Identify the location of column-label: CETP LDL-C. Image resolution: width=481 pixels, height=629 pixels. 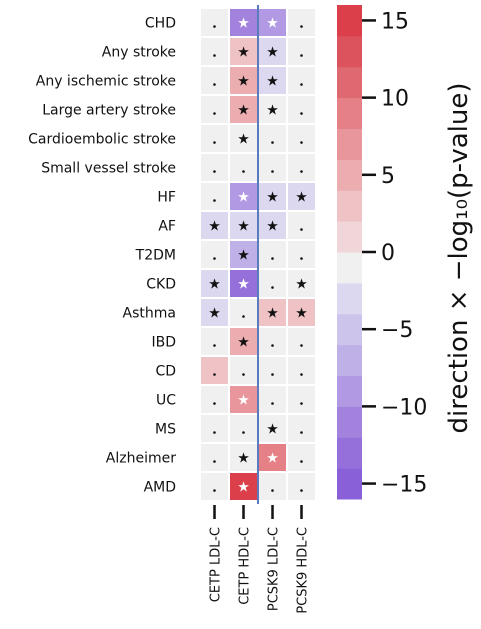
(216, 564).